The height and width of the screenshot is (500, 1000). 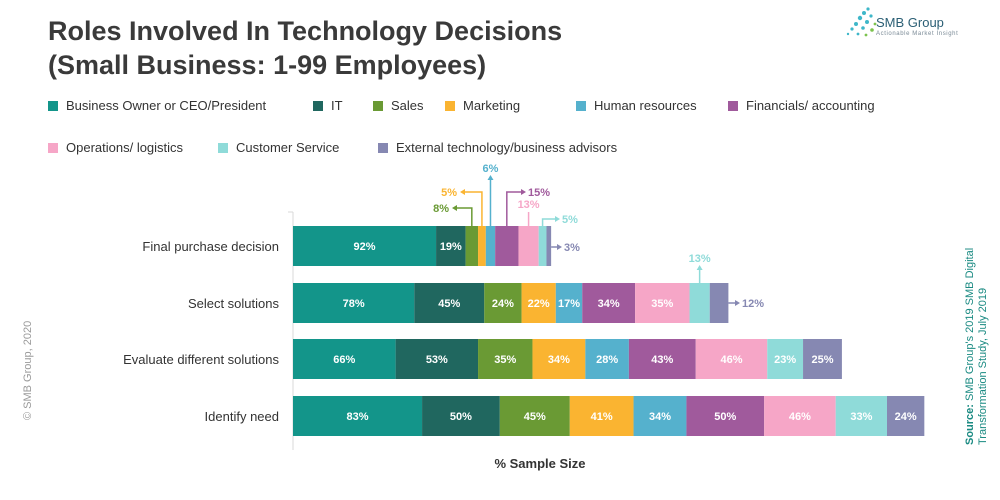 I want to click on data-label: 23%, so click(x=785, y=360).